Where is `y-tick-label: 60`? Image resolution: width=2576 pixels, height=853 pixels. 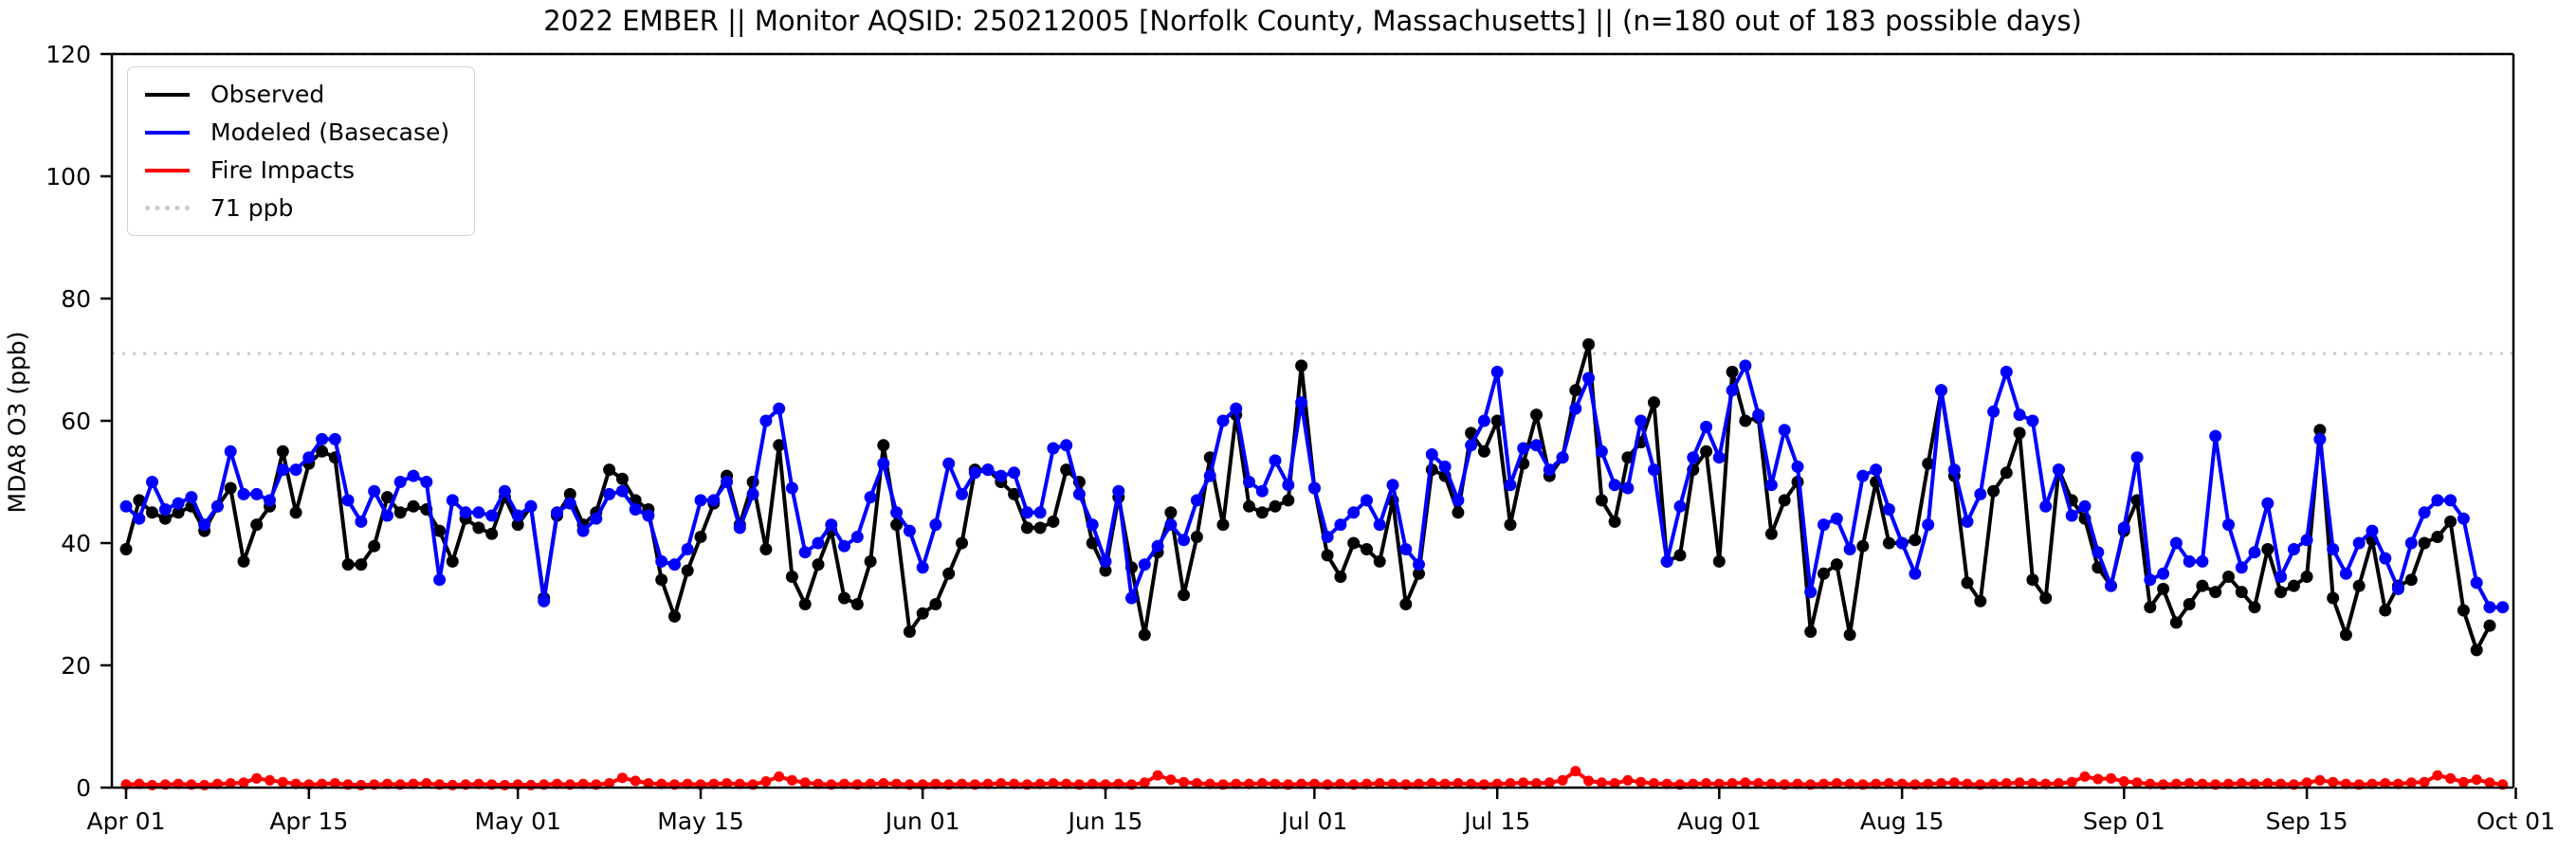
y-tick-label: 60 is located at coordinates (76, 421).